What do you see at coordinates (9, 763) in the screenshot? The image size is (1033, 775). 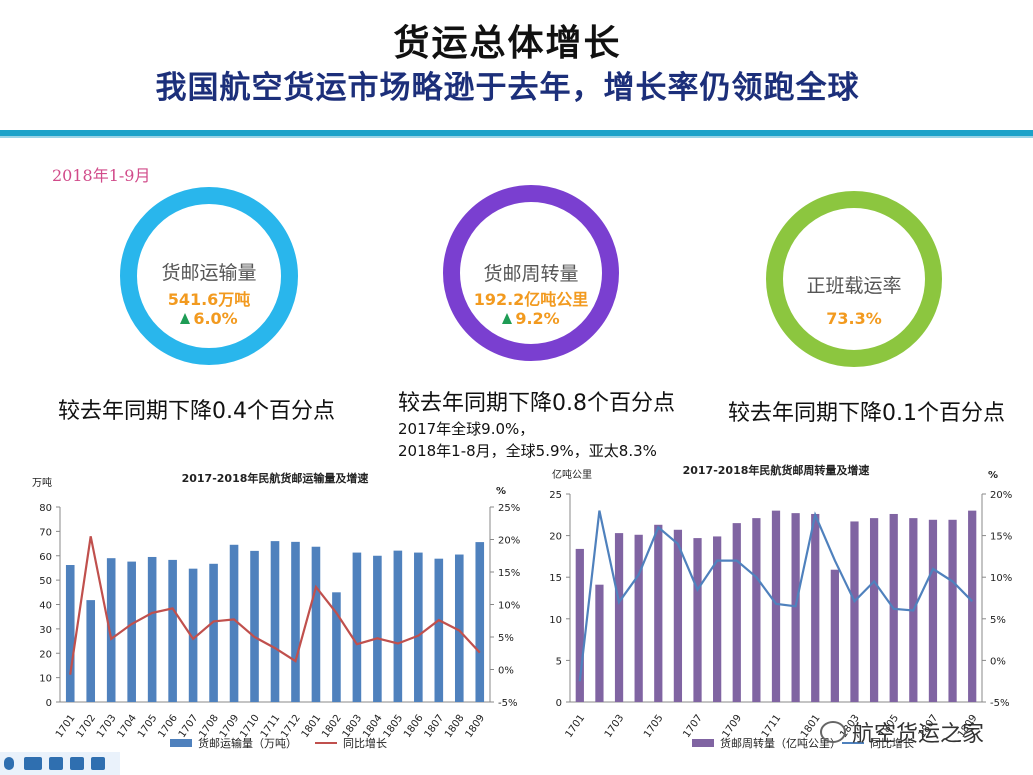 I see `microphone-icon` at bounding box center [9, 763].